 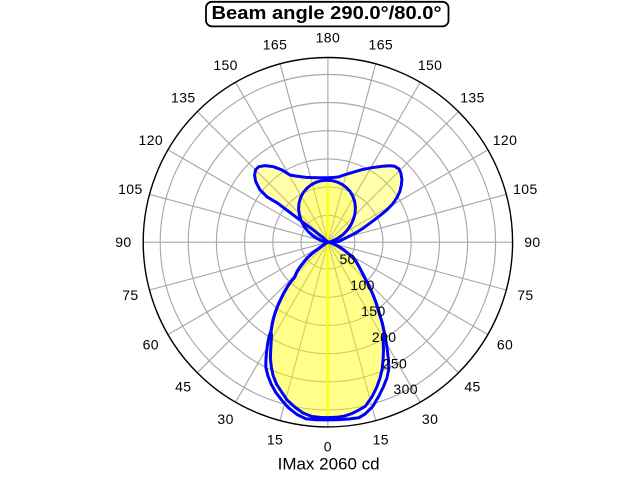 What do you see at coordinates (328, 38) in the screenshot?
I see `svg-text: 180` at bounding box center [328, 38].